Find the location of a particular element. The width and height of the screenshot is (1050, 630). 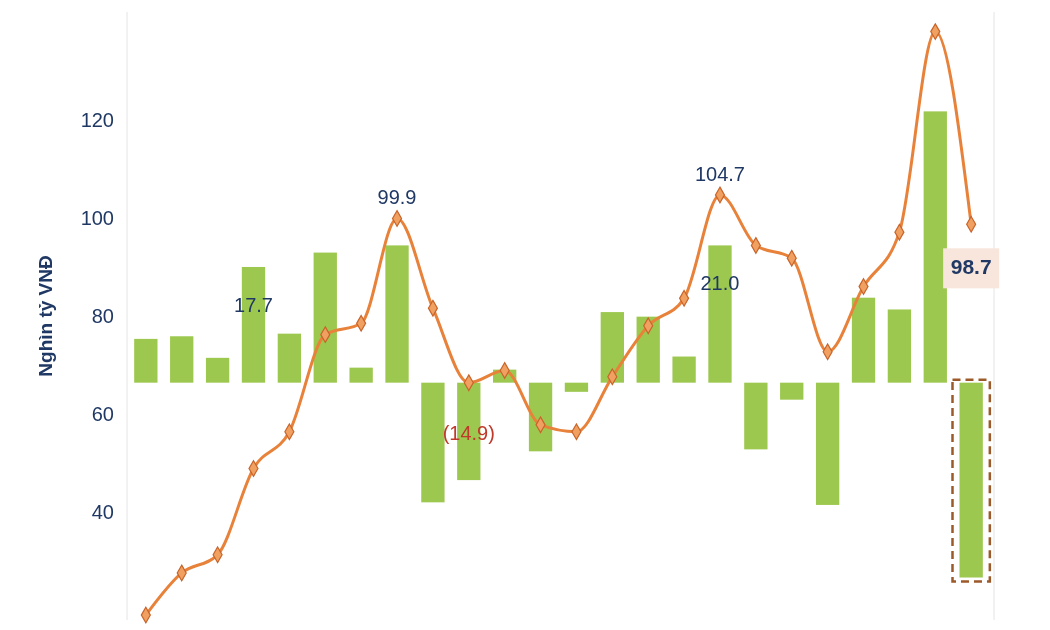

y-axis-title: Nghìn tỷ VNĐ is located at coordinates (45, 316).